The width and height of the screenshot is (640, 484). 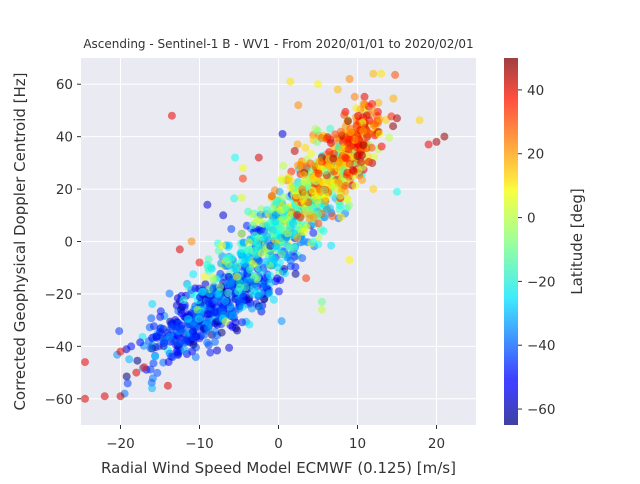 What do you see at coordinates (59, 347) in the screenshot?
I see `y-tick-label: −40` at bounding box center [59, 347].